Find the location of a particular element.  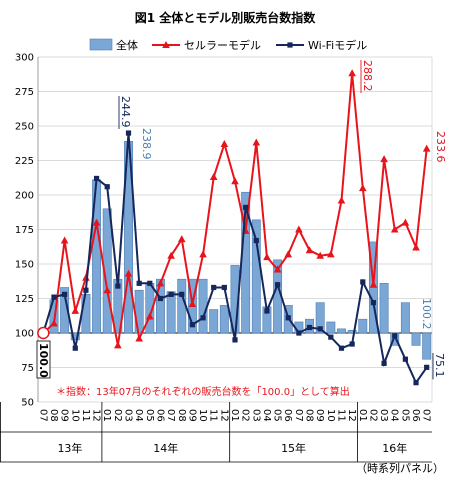

label-cellular-end-text: 233.6 is located at coordinates (440, 147).